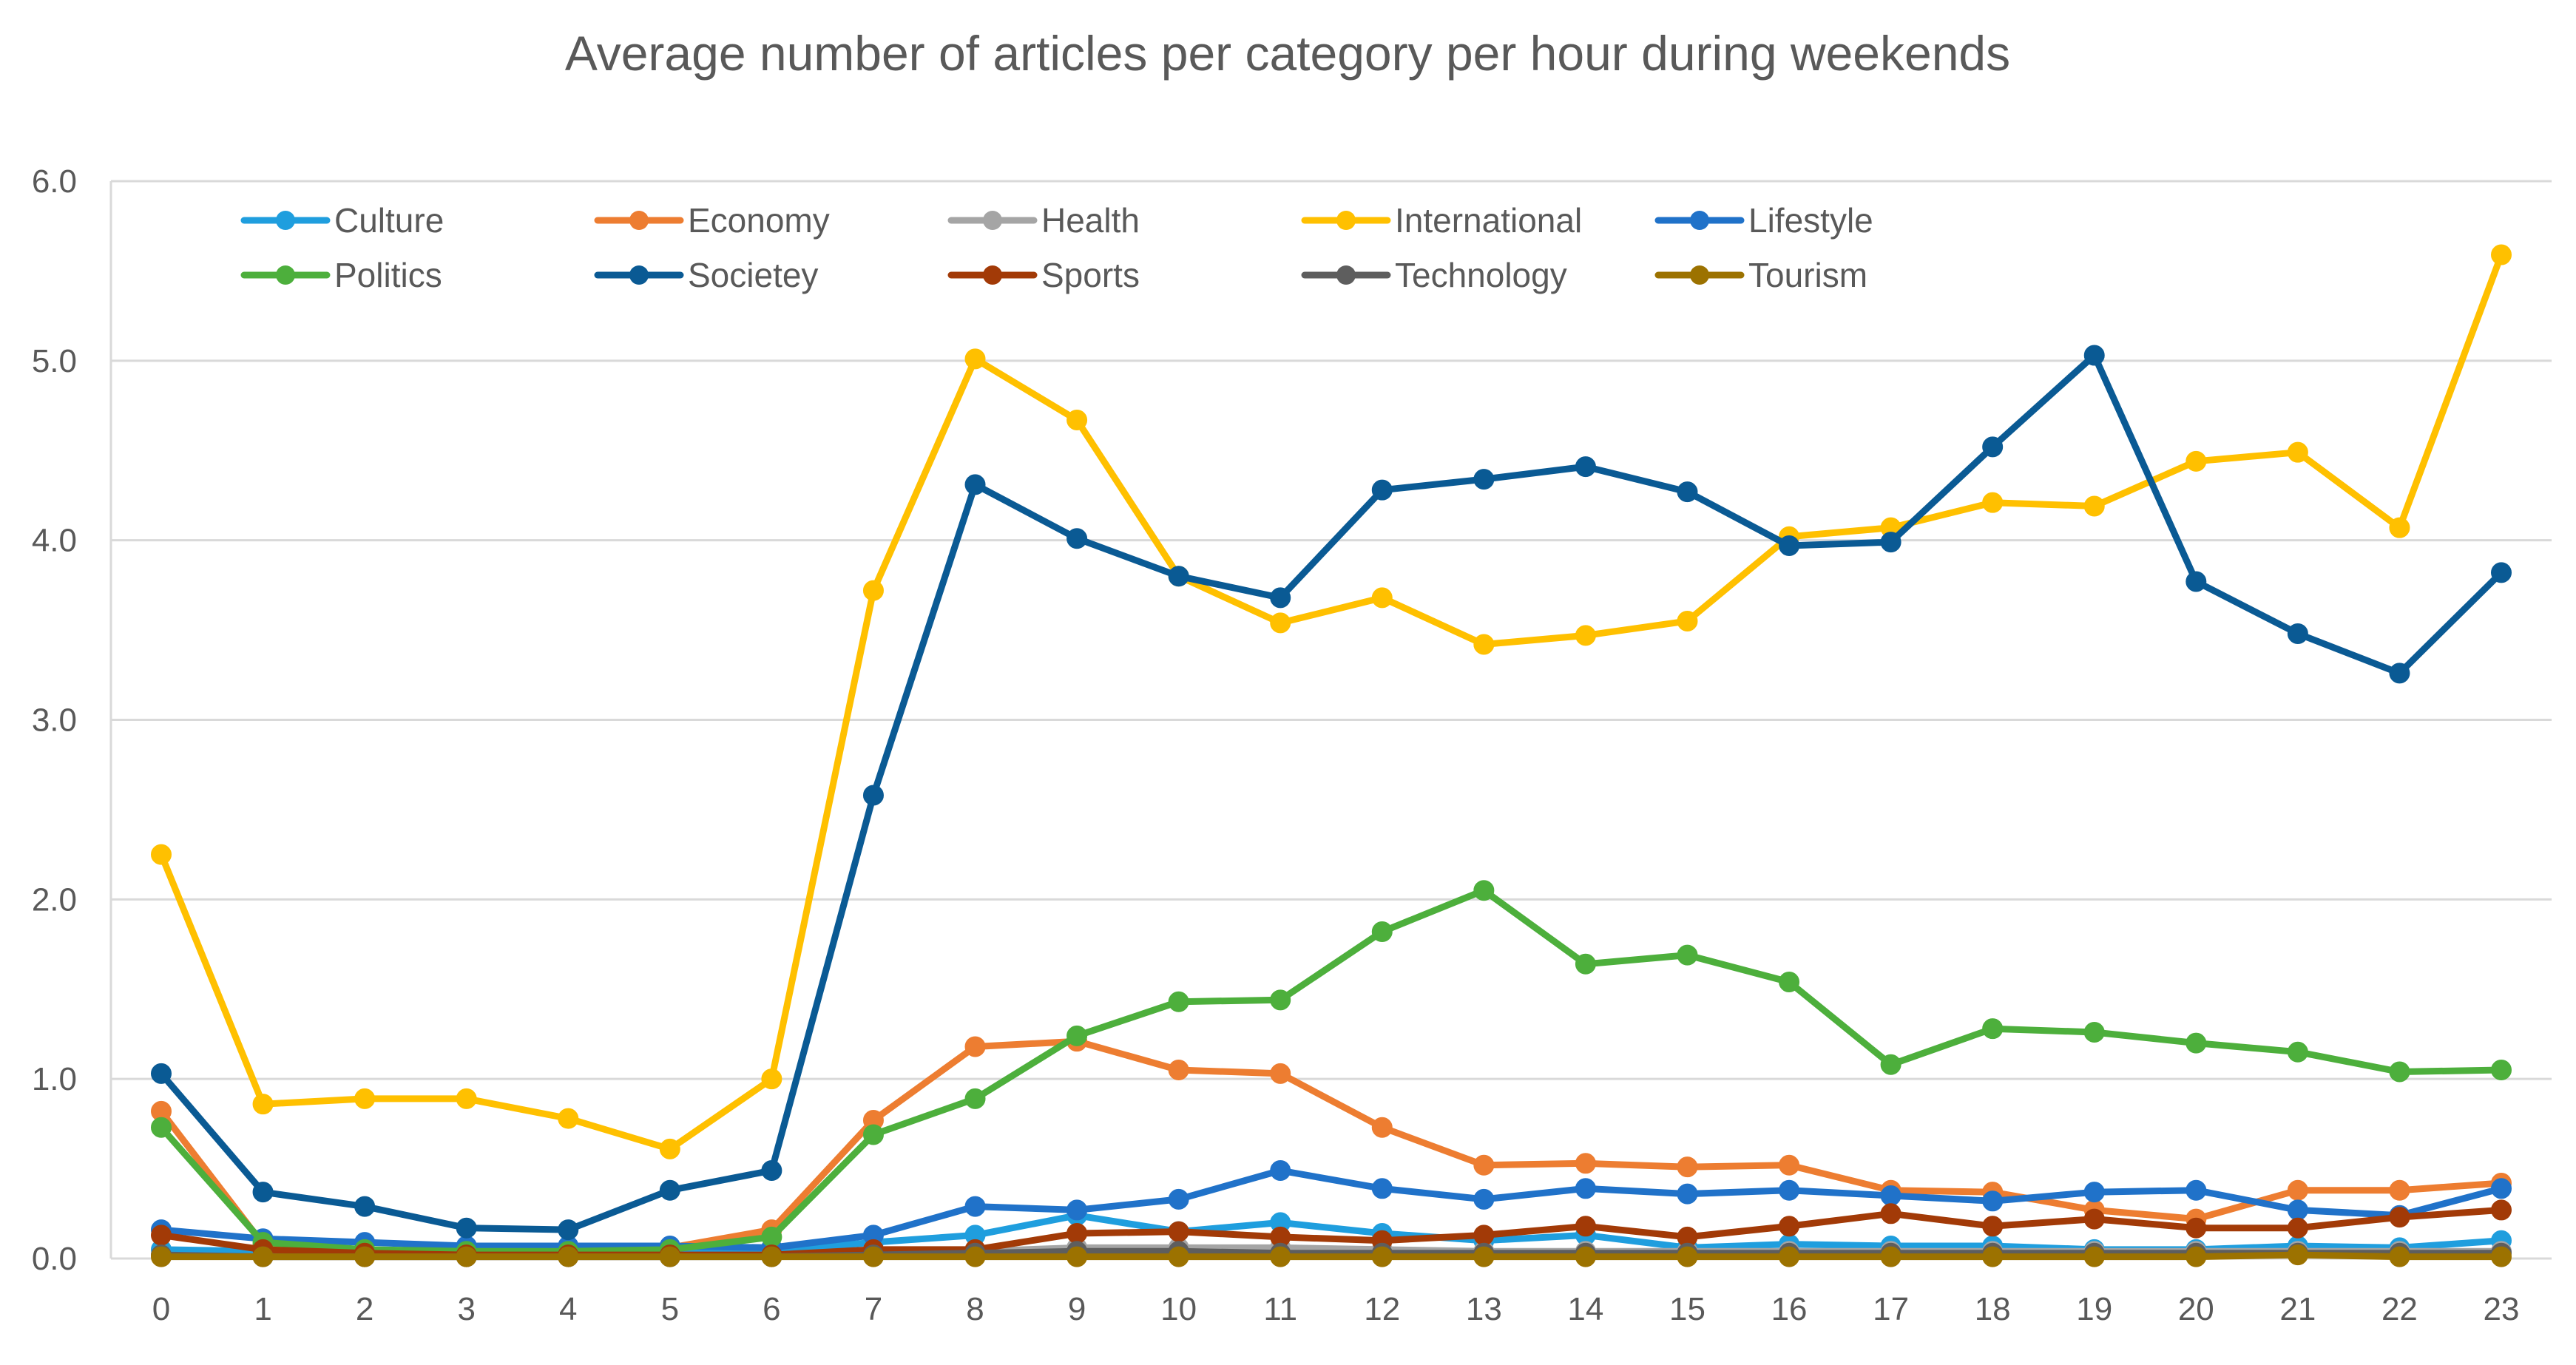  Describe the element at coordinates (771, 1309) in the screenshot. I see `x-tick-label: 6` at that location.